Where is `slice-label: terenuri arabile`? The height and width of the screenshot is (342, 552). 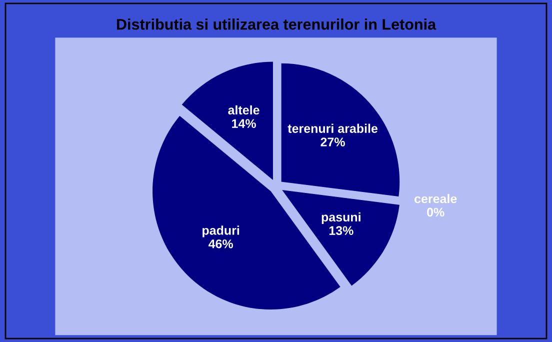 slice-label: terenuri arabile is located at coordinates (333, 128).